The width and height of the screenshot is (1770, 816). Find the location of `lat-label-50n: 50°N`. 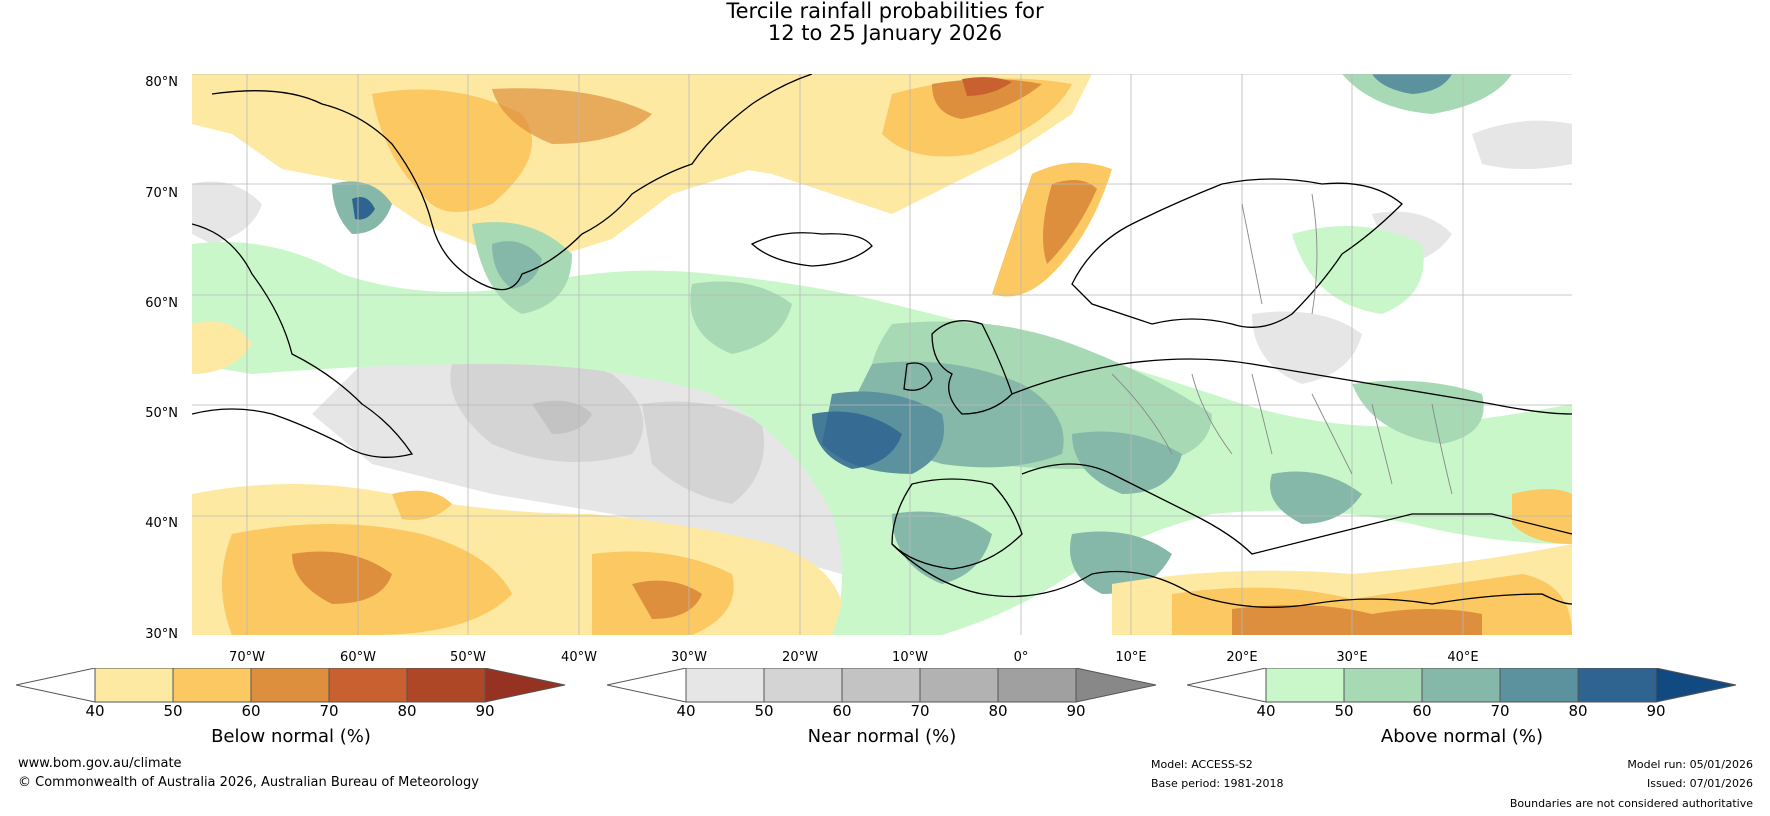

lat-label-50n: 50°N is located at coordinates (161, 413).